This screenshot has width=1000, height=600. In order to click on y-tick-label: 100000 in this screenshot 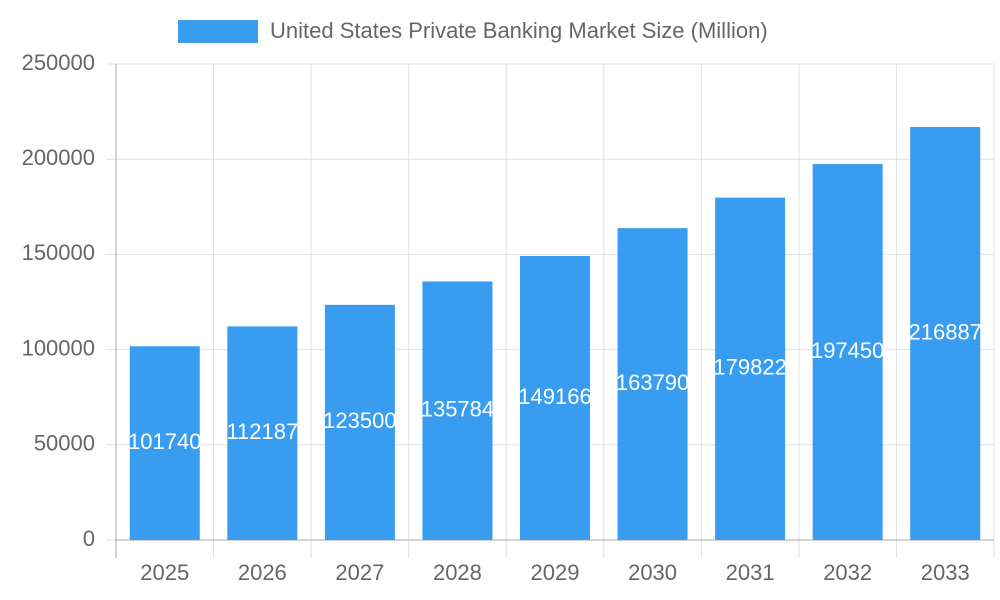, I will do `click(58, 347)`.